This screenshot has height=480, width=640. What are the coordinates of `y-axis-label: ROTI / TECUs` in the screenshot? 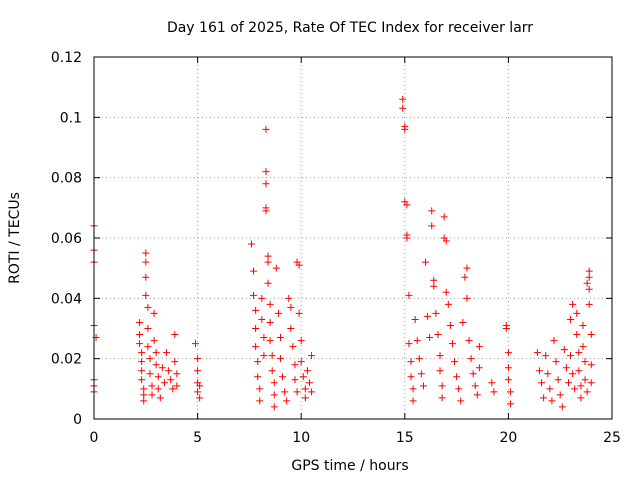 It's located at (15, 238).